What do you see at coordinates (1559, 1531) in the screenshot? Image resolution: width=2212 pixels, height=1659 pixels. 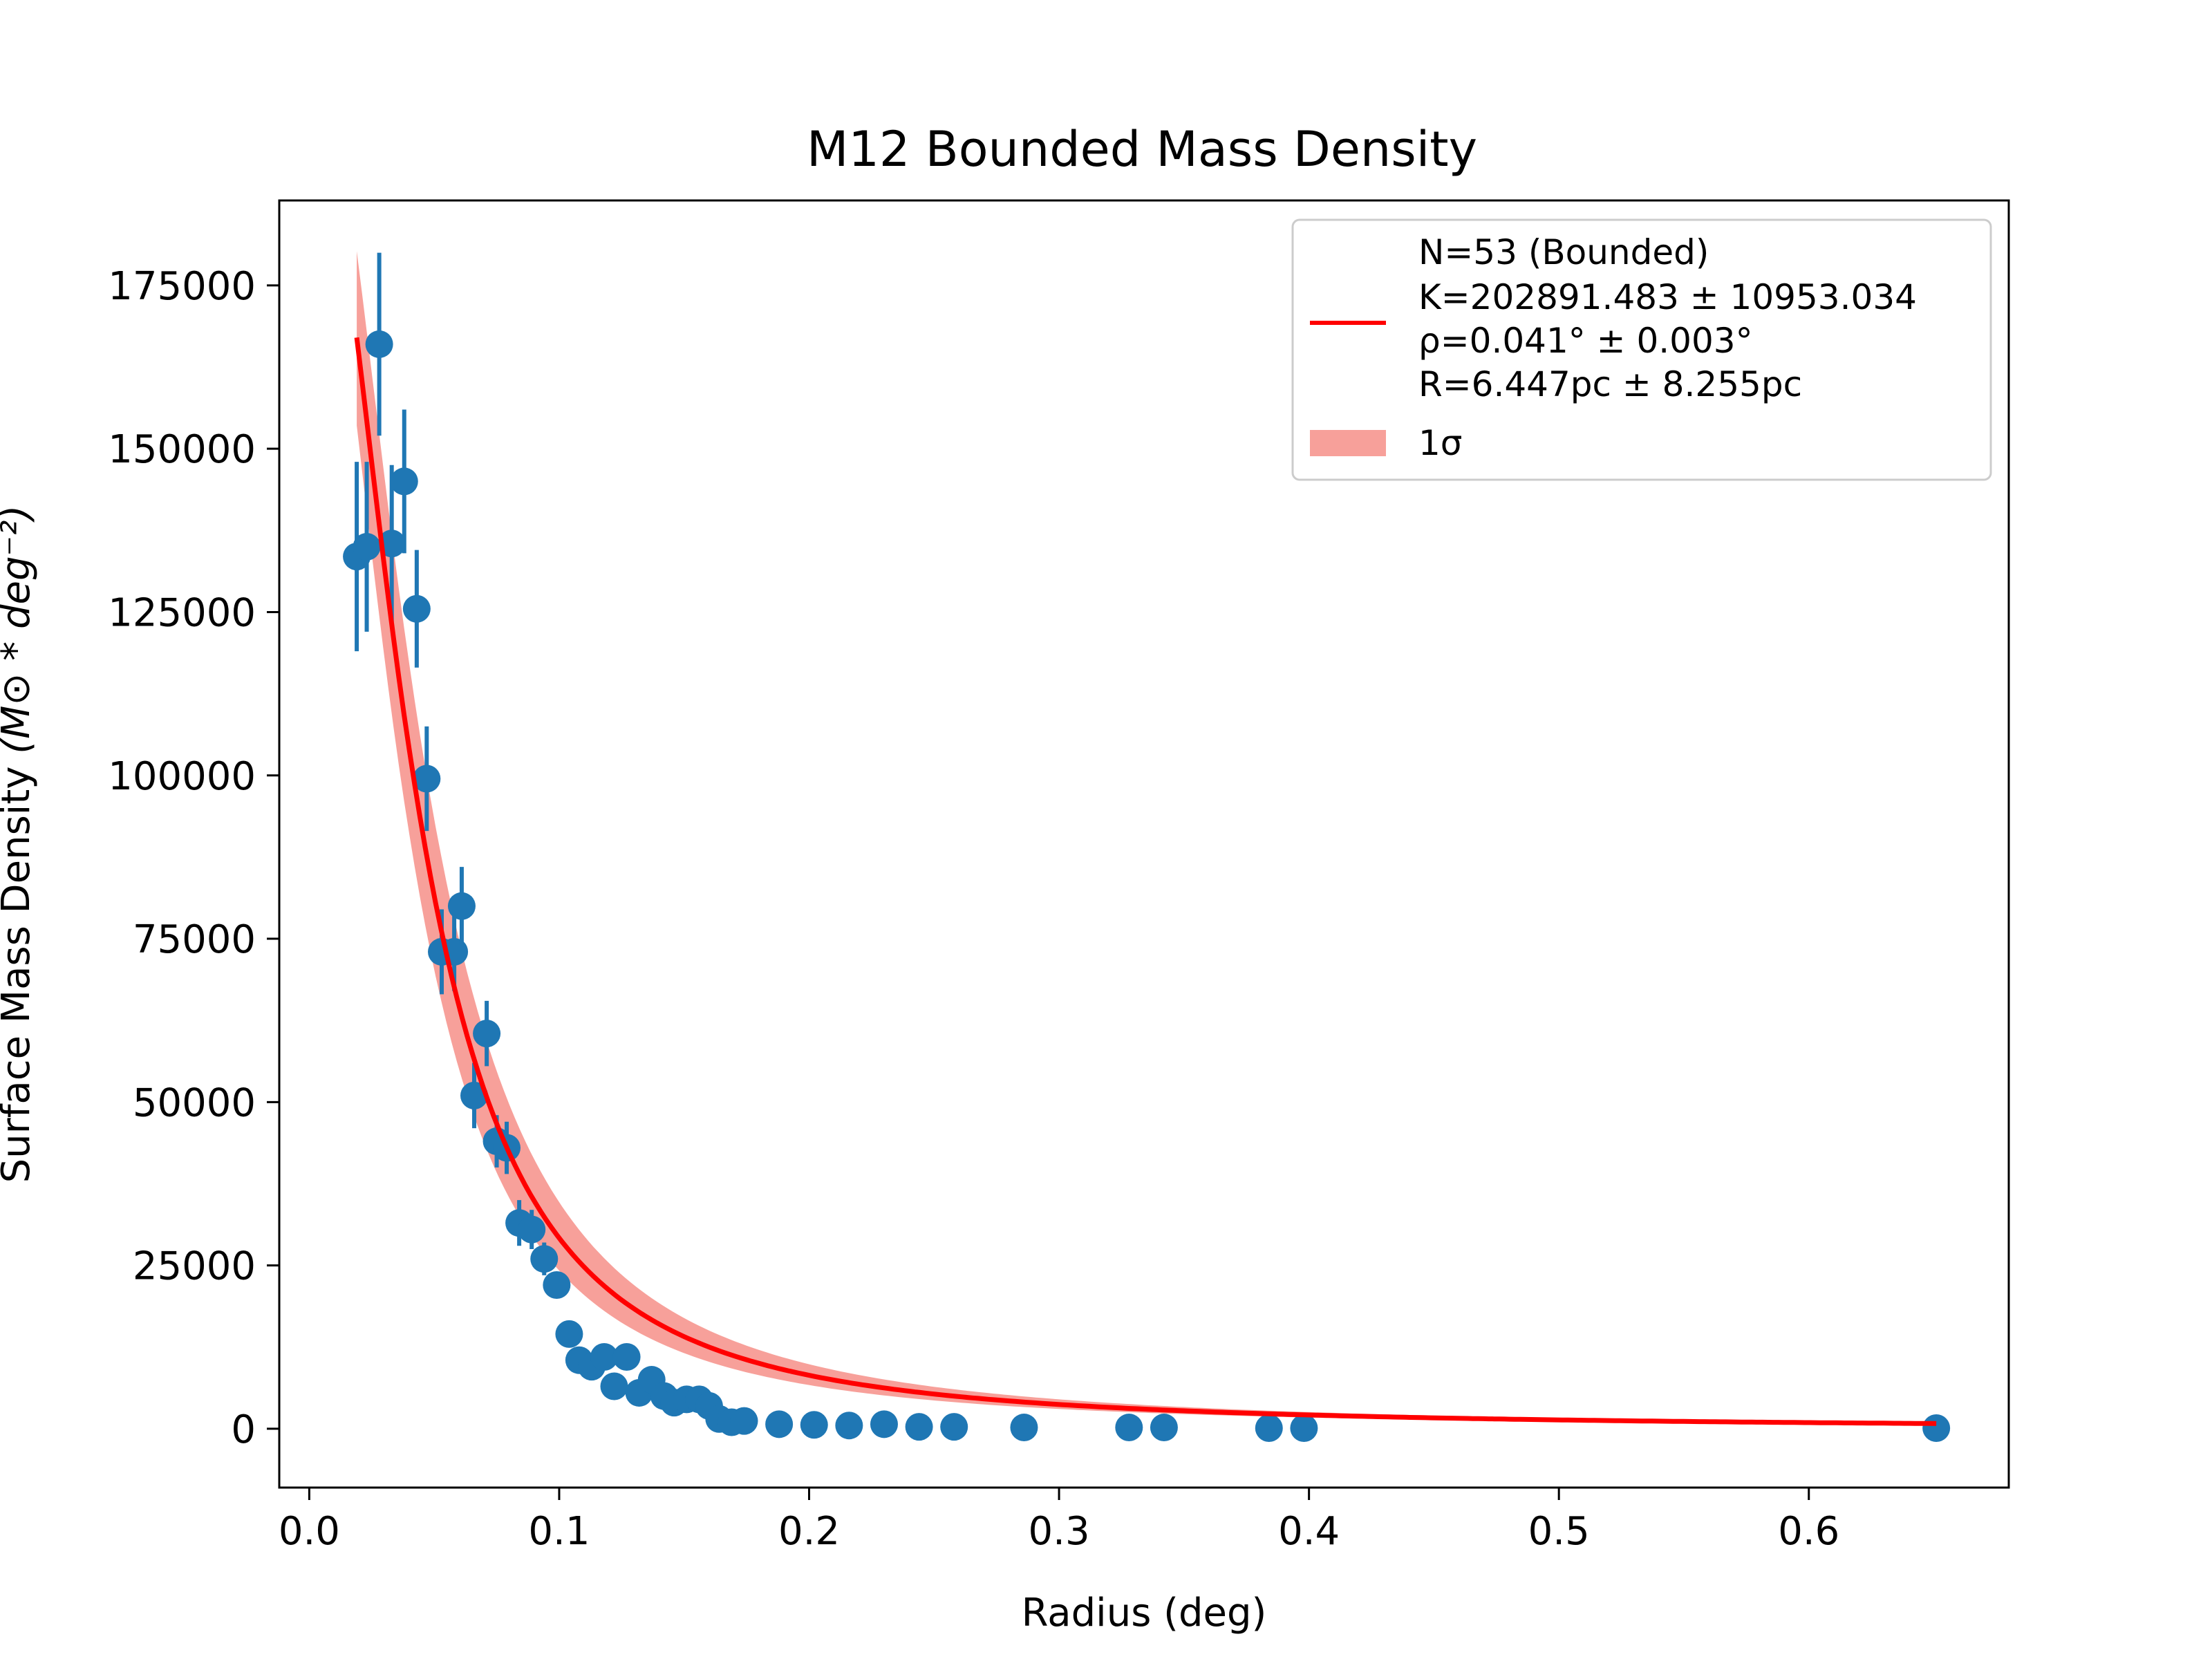 I see `x-tick-label-5: 0.5` at bounding box center [1559, 1531].